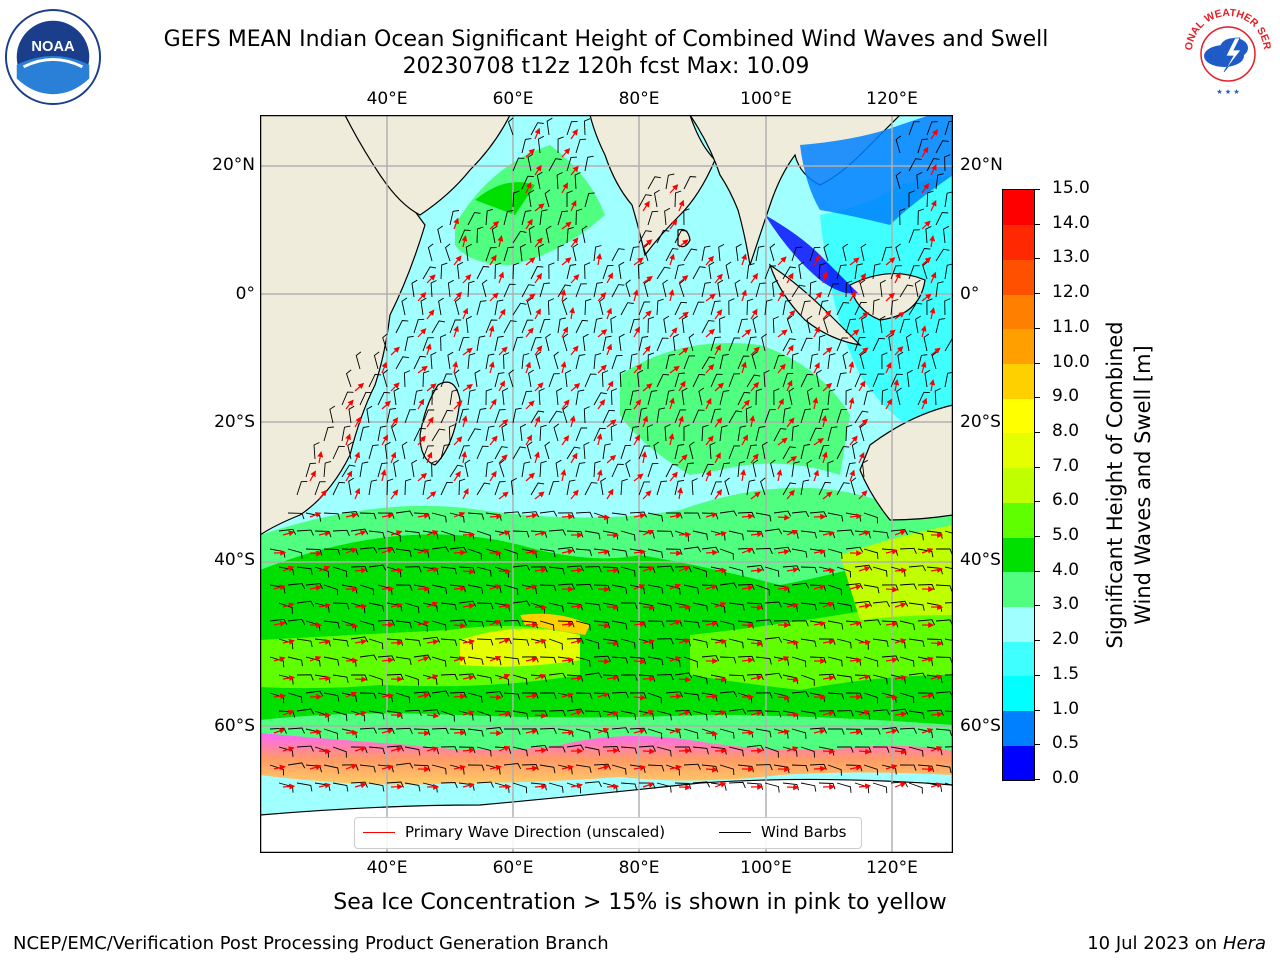 The width and height of the screenshot is (1280, 960). I want to click on colorbar-tick-mark, so click(1037, 189).